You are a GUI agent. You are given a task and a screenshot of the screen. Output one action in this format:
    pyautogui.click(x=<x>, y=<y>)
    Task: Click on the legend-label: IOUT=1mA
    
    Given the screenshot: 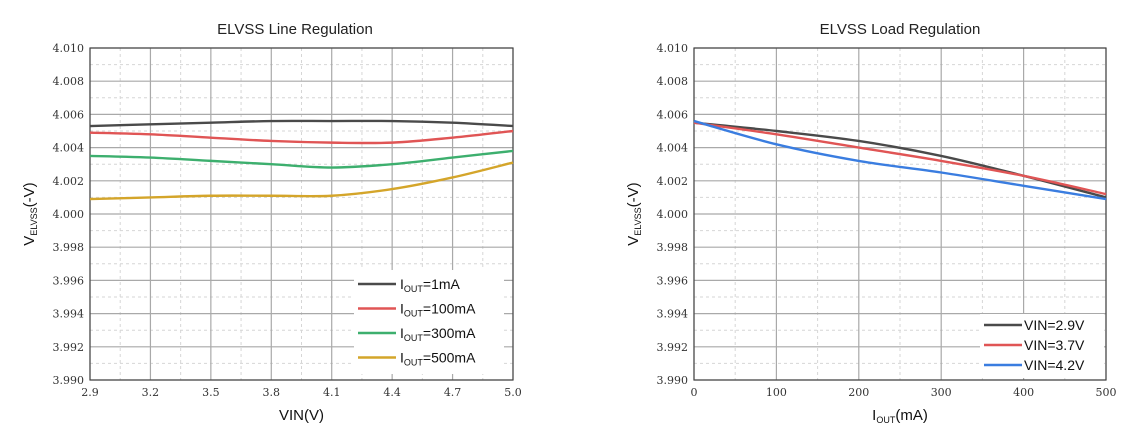 What is the action you would take?
    pyautogui.click(x=430, y=285)
    